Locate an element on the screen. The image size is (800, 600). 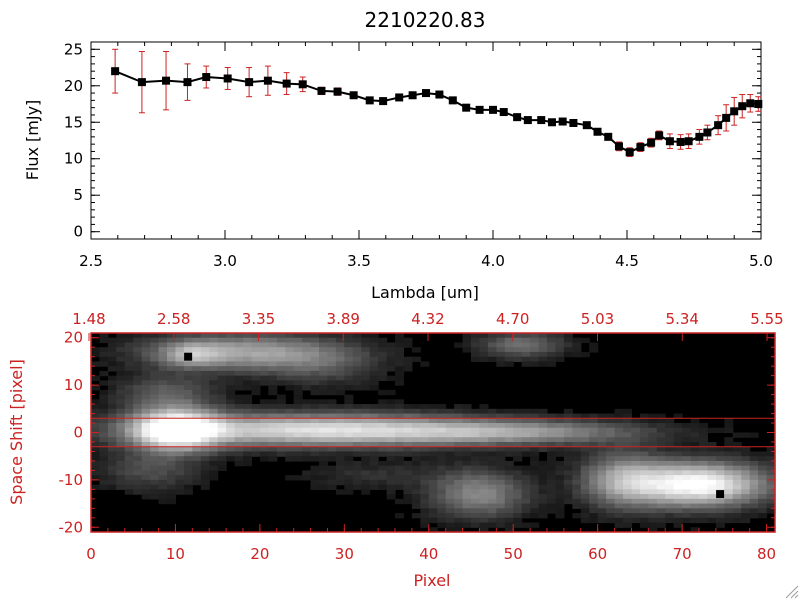
shift-tick-label: 10 is located at coordinates (73, 385).